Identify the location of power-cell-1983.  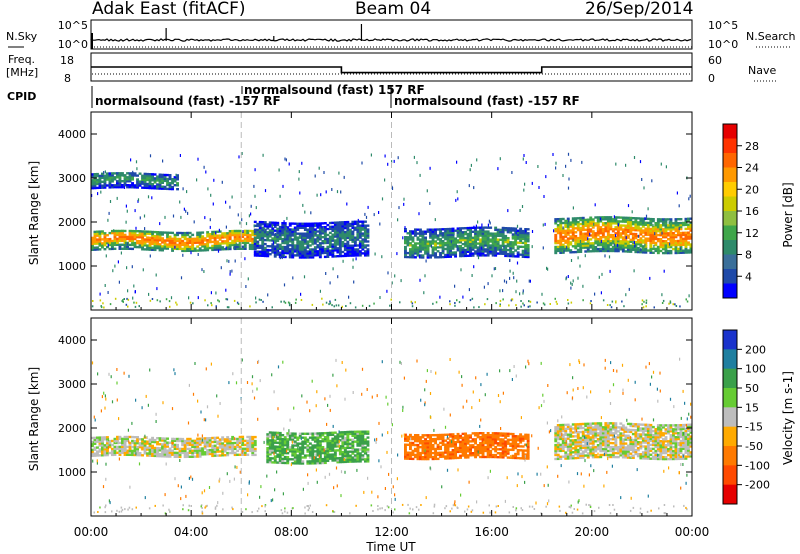
(523, 237).